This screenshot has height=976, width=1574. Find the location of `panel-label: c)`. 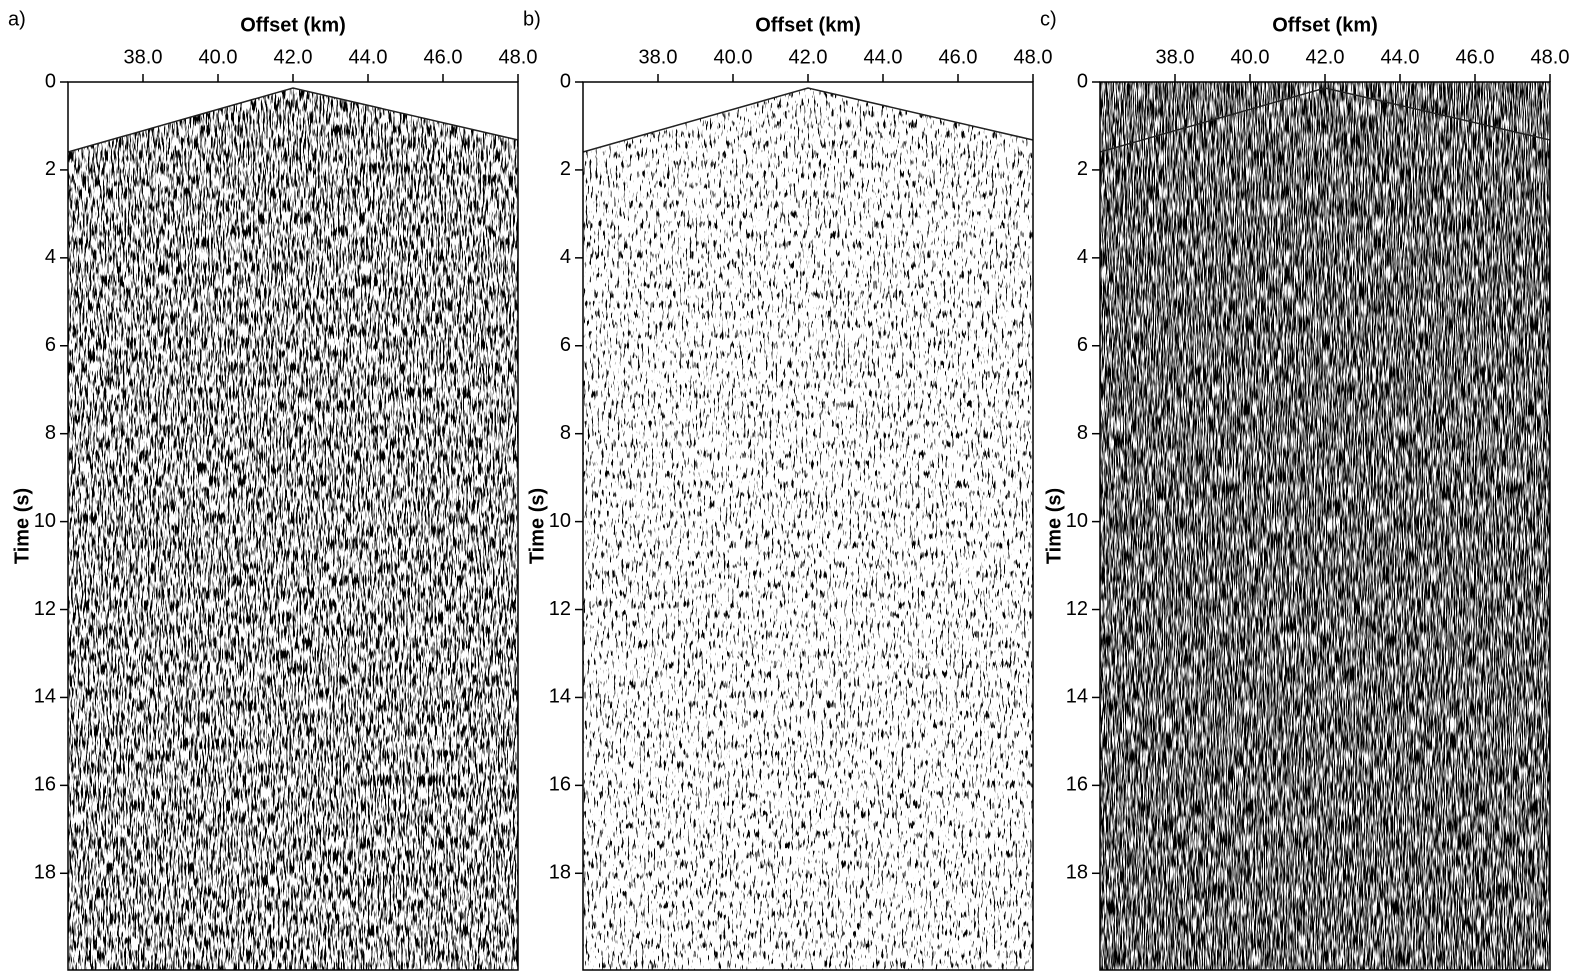

panel-label: c) is located at coordinates (1048, 19).